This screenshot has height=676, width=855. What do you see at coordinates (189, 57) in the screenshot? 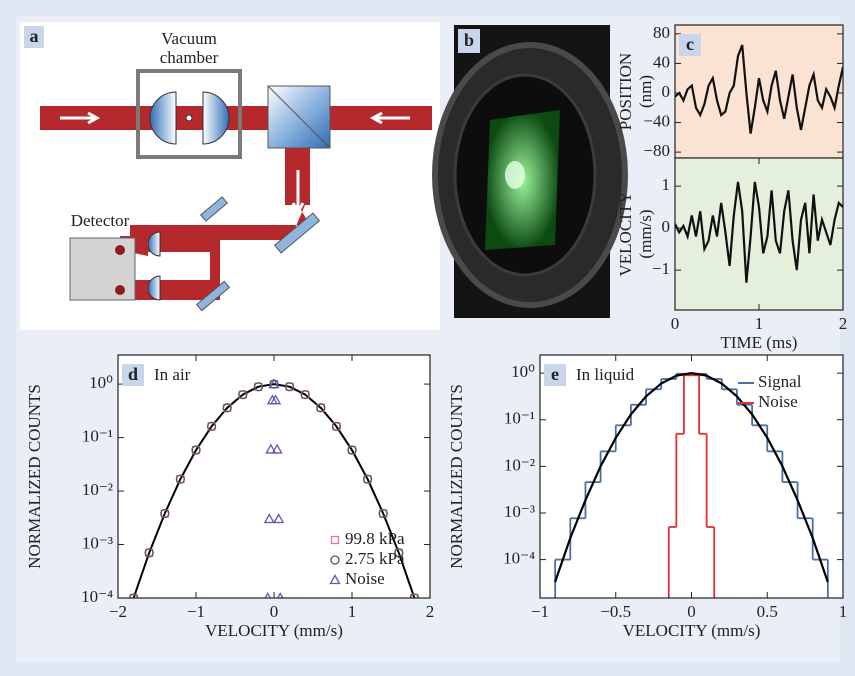
I see `vacuum-label: chamber` at bounding box center [189, 57].